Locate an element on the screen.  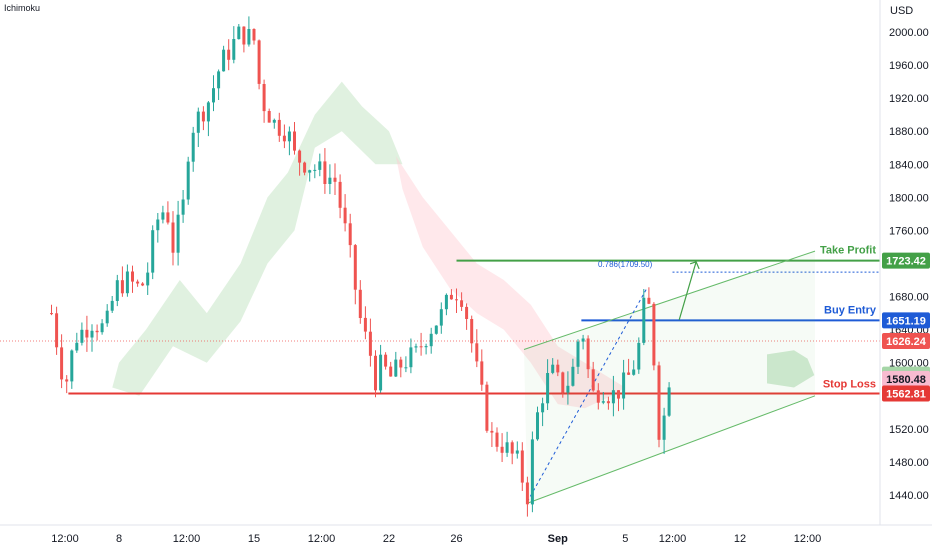
x-tick-label: 15 is located at coordinates (254, 539).